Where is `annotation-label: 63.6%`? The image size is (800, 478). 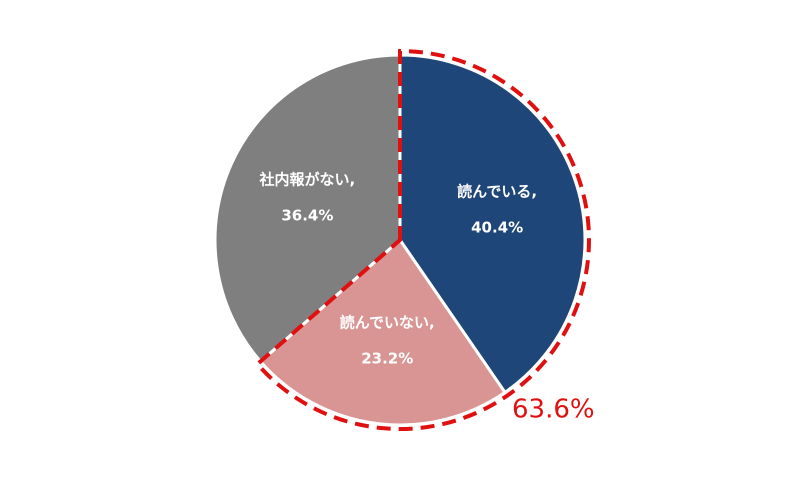 annotation-label: 63.6% is located at coordinates (553, 410).